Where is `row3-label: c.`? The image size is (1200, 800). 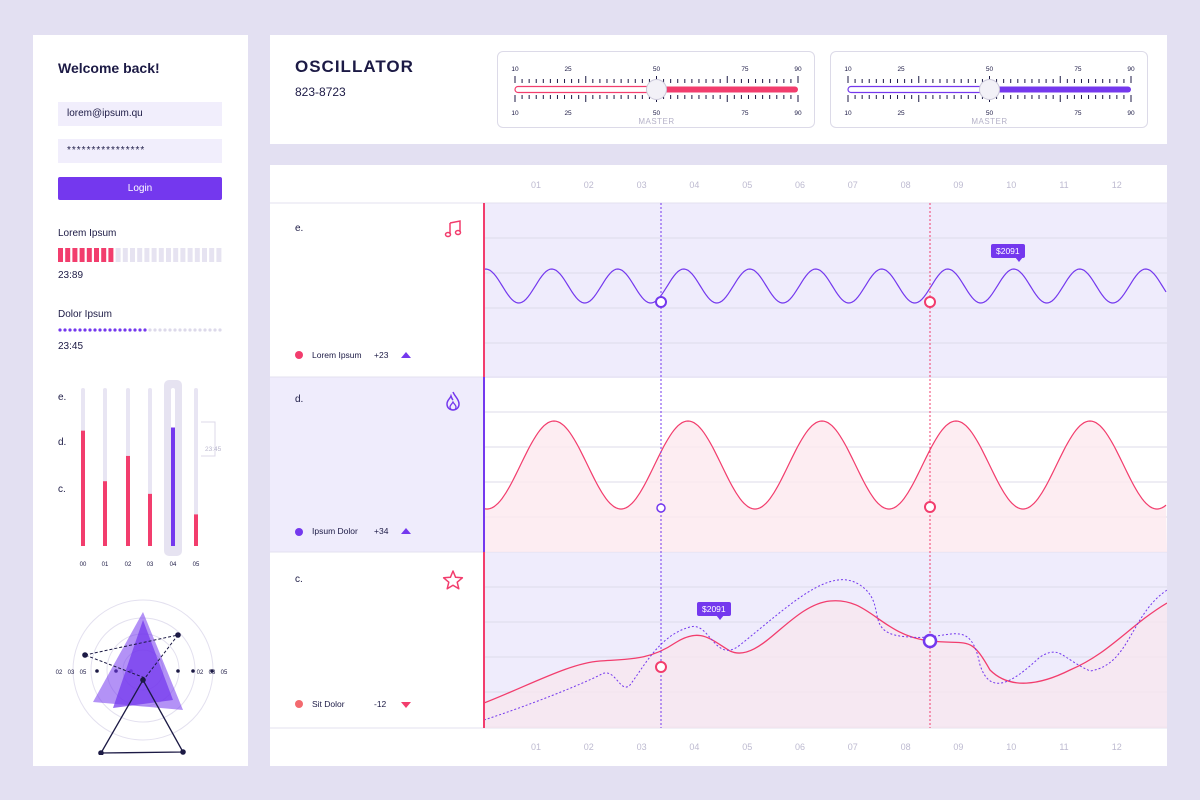 row3-label: c. is located at coordinates (299, 579).